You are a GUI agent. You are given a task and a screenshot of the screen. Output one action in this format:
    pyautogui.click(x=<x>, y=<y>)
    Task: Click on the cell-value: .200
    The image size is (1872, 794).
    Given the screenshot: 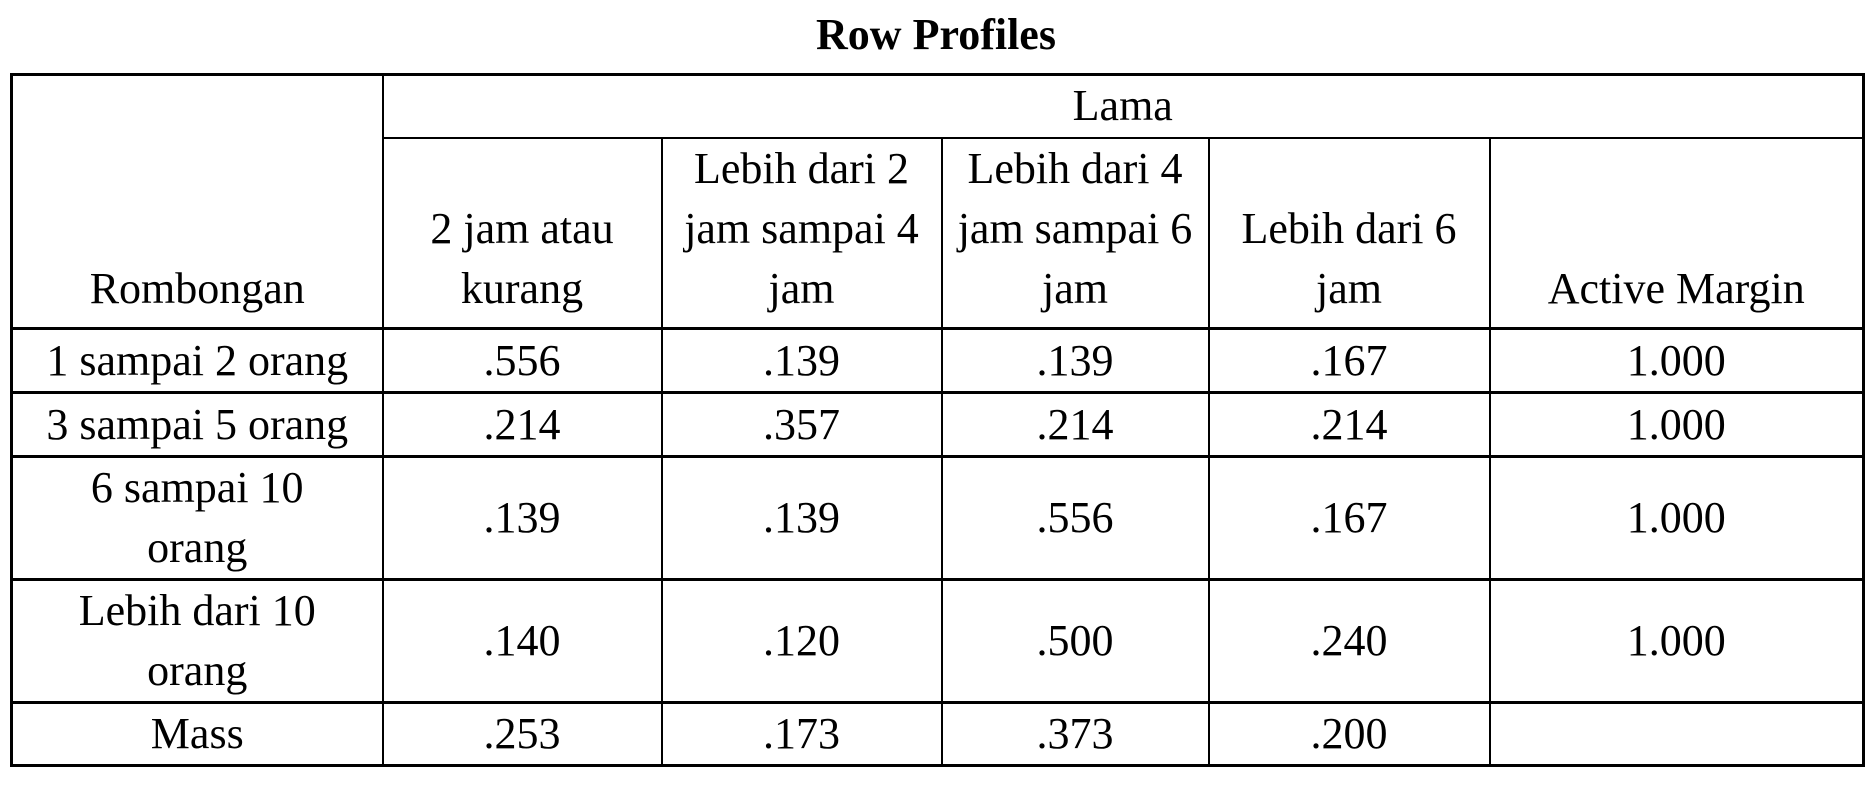 What is the action you would take?
    pyautogui.click(x=1349, y=734)
    